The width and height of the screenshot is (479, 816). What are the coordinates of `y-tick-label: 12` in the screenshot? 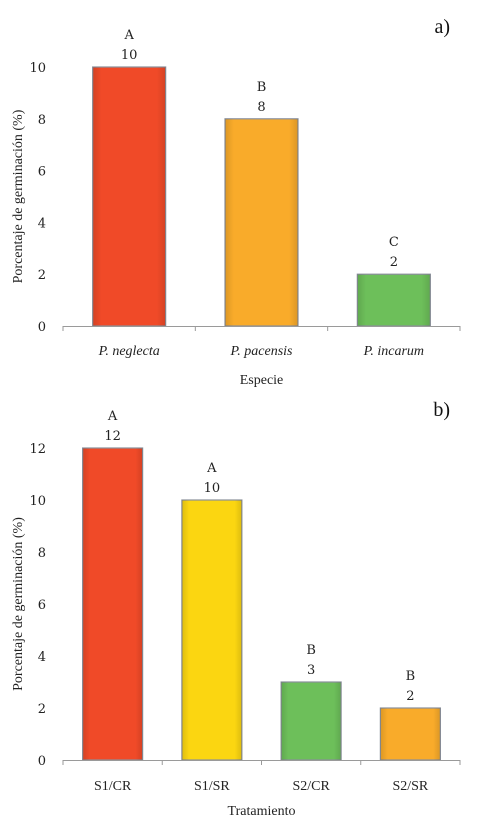 It's located at (37, 449).